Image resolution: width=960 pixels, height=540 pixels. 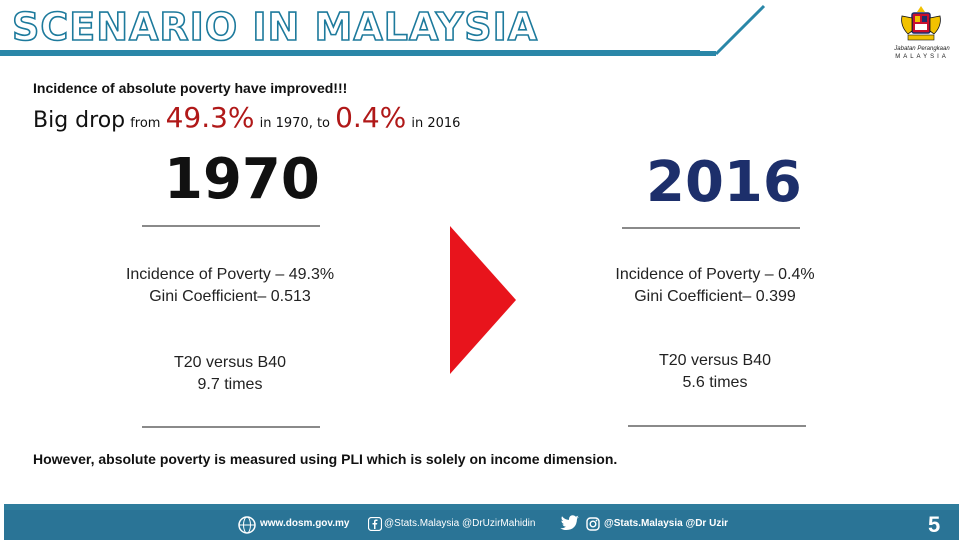 What do you see at coordinates (922, 49) in the screenshot?
I see `department-name-line1: Jabatan Perangkaan` at bounding box center [922, 49].